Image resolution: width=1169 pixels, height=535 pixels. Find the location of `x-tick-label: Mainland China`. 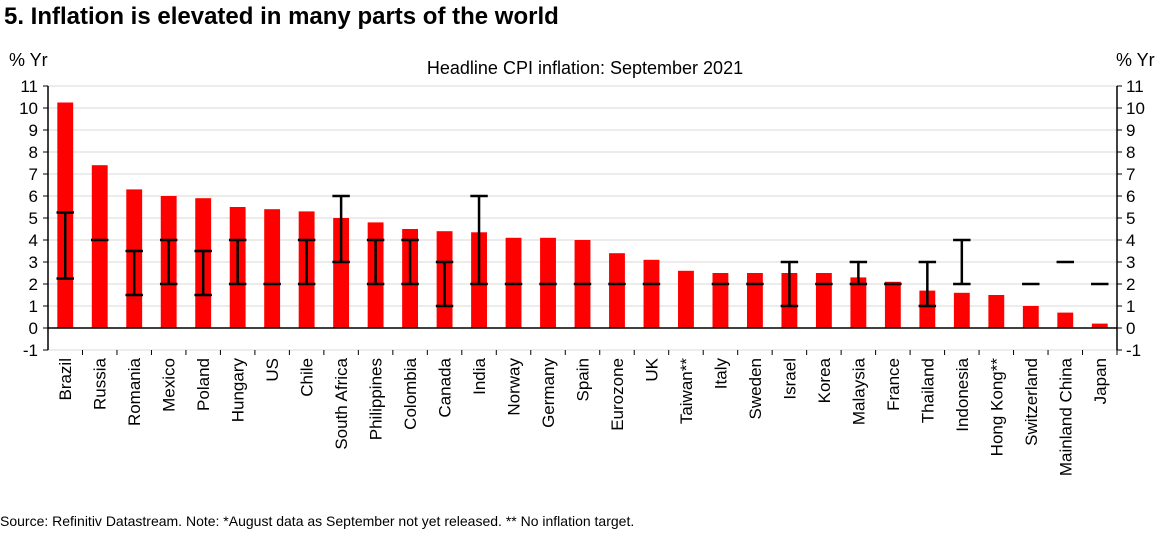

x-tick-label: Mainland China is located at coordinates (1065, 416).